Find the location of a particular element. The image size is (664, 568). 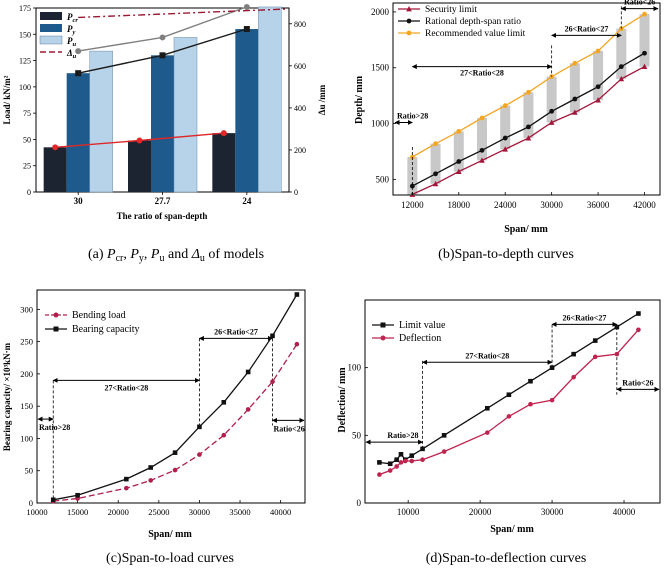

panel-d-ticks: 10000 20000 30000 40000 0 50 100 is located at coordinates (492, 440).